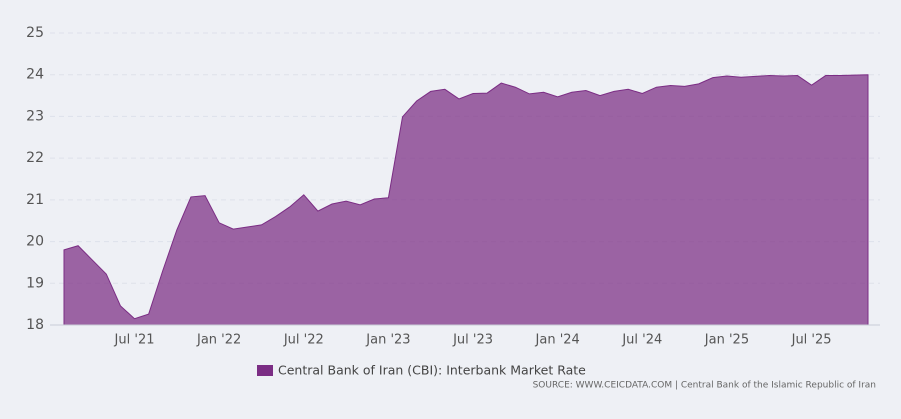 The image size is (901, 419). What do you see at coordinates (472, 340) in the screenshot?
I see `x-tick-label: Jul '23` at bounding box center [472, 340].